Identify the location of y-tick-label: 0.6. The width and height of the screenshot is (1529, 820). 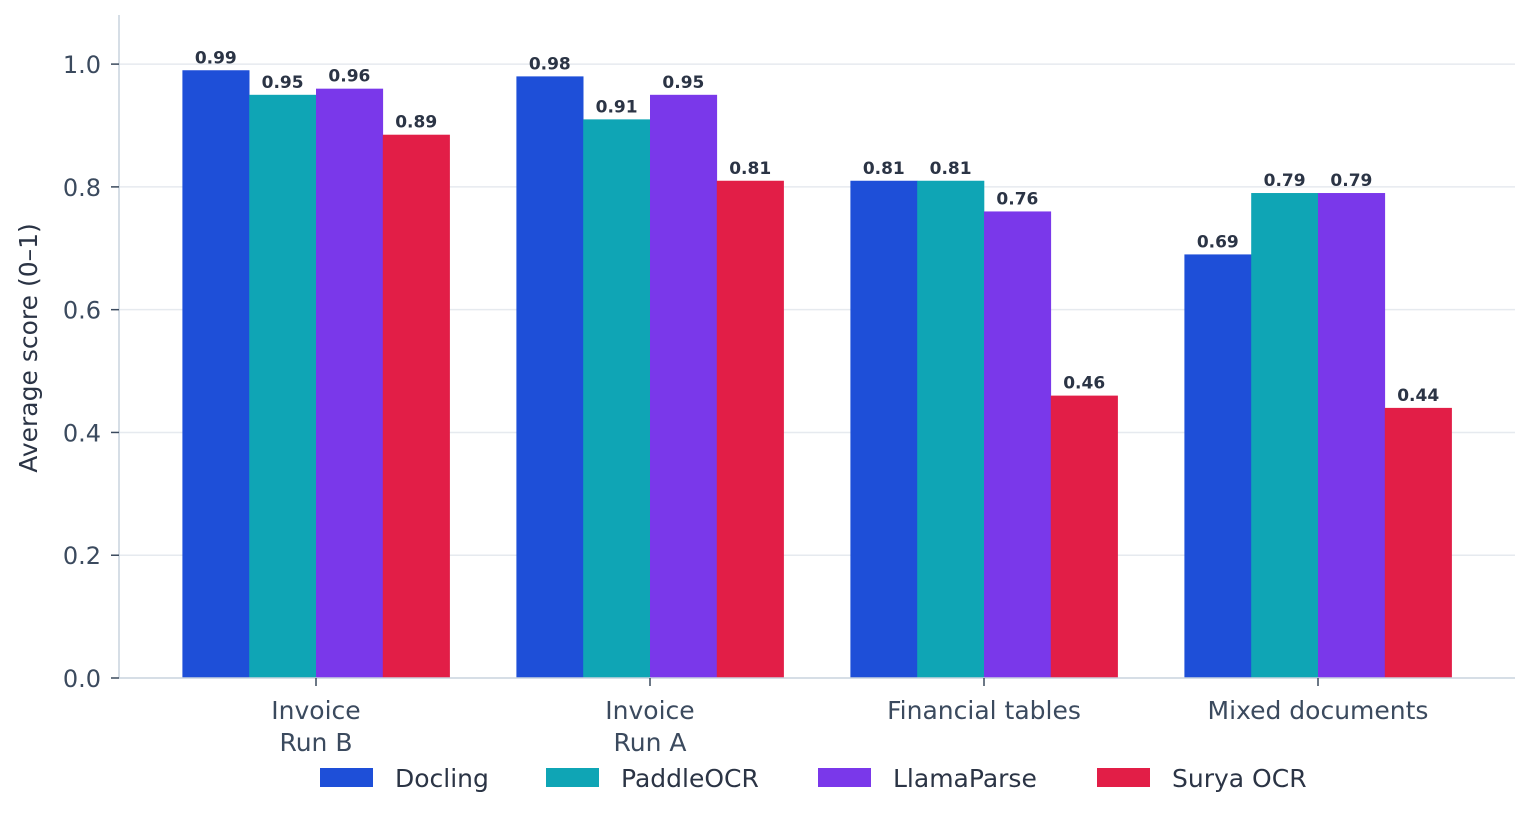
(82, 311).